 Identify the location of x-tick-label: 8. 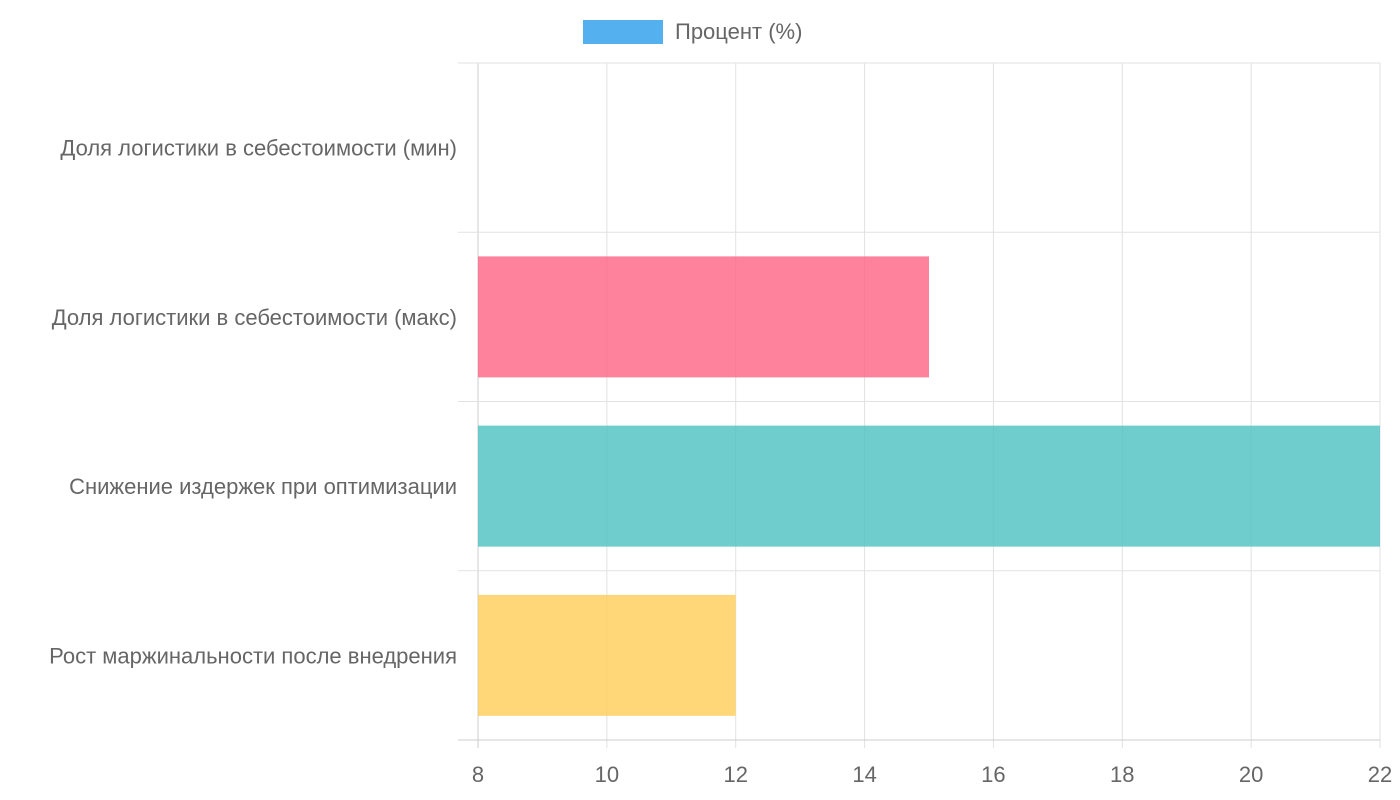
(478, 774).